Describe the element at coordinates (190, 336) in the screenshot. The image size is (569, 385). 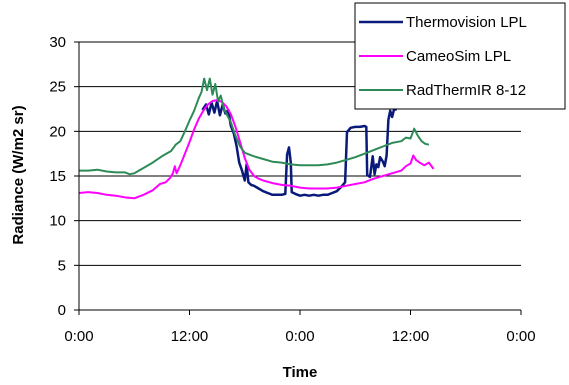
I see `x-tick-label-1: 12:00` at that location.